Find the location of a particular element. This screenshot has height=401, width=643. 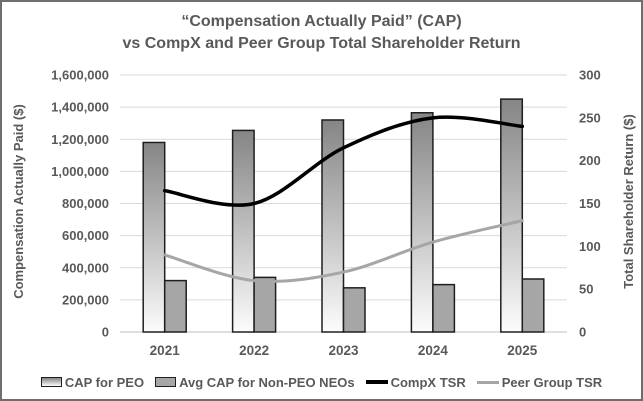

bar-cap-peo-2025 is located at coordinates (512, 215).